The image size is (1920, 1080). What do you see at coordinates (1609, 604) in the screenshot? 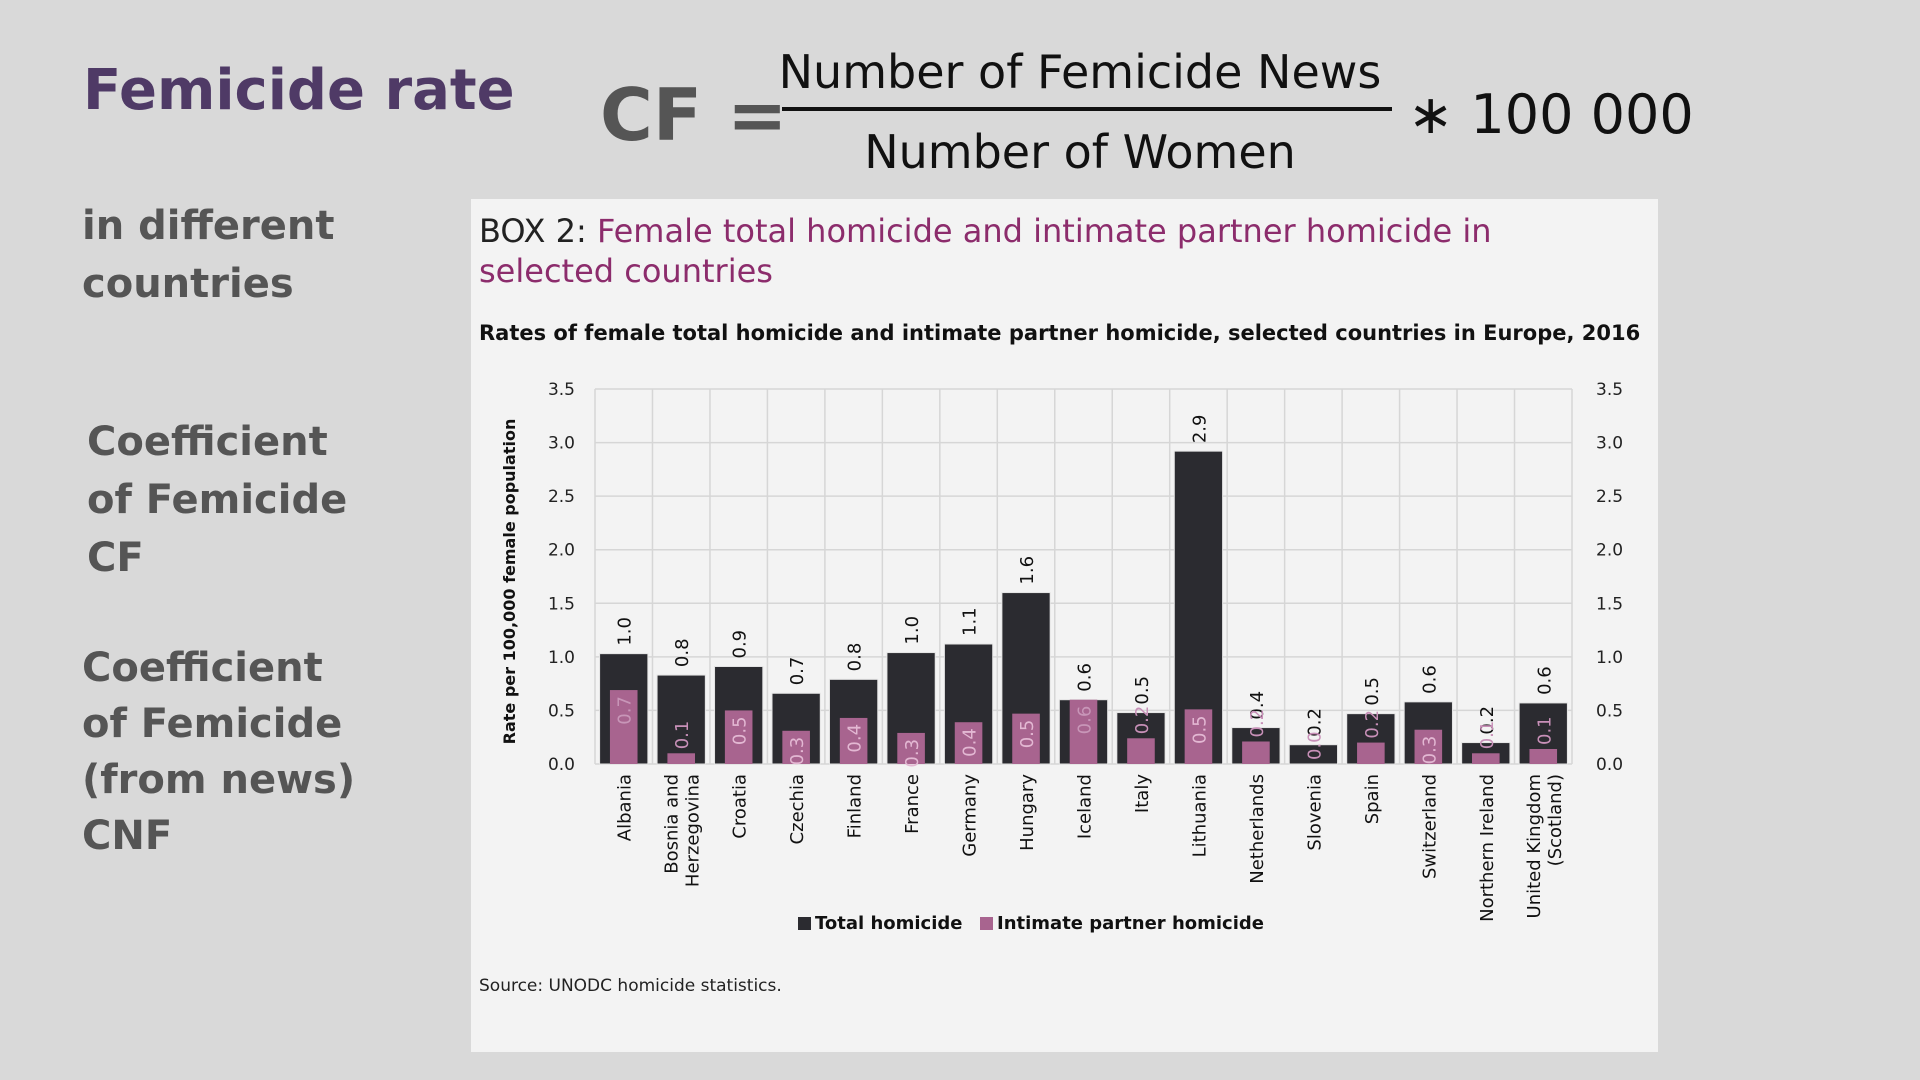
I see `y-tick-label-right: 1.5` at bounding box center [1609, 604].